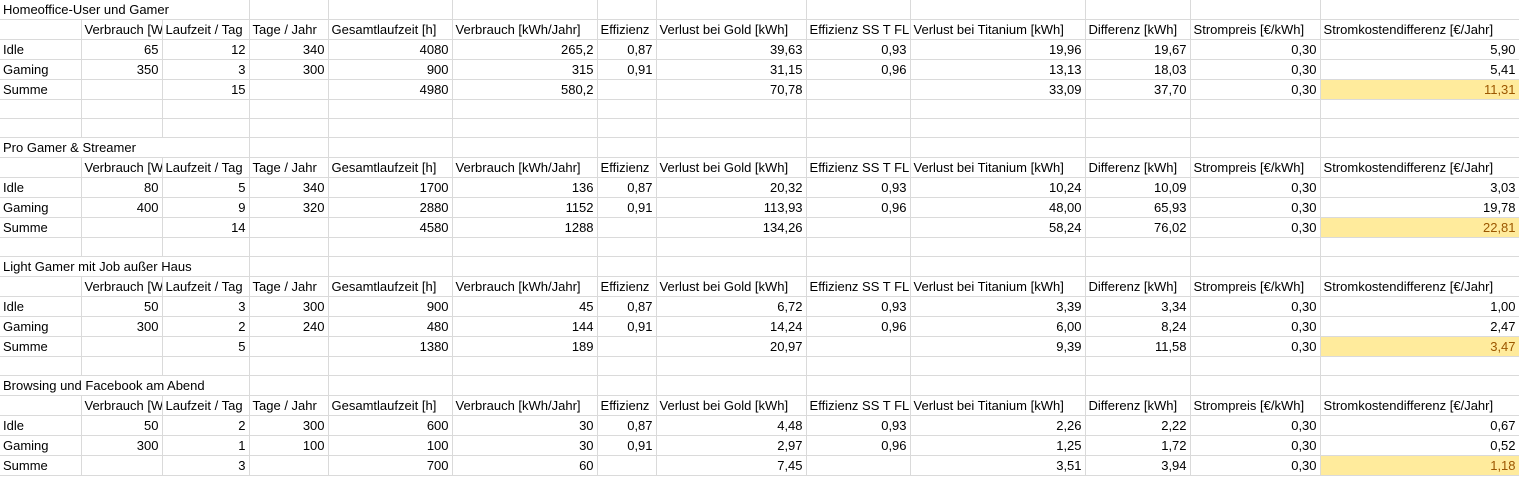  What do you see at coordinates (1137, 306) in the screenshot?
I see `value-cell: 3,34` at bounding box center [1137, 306].